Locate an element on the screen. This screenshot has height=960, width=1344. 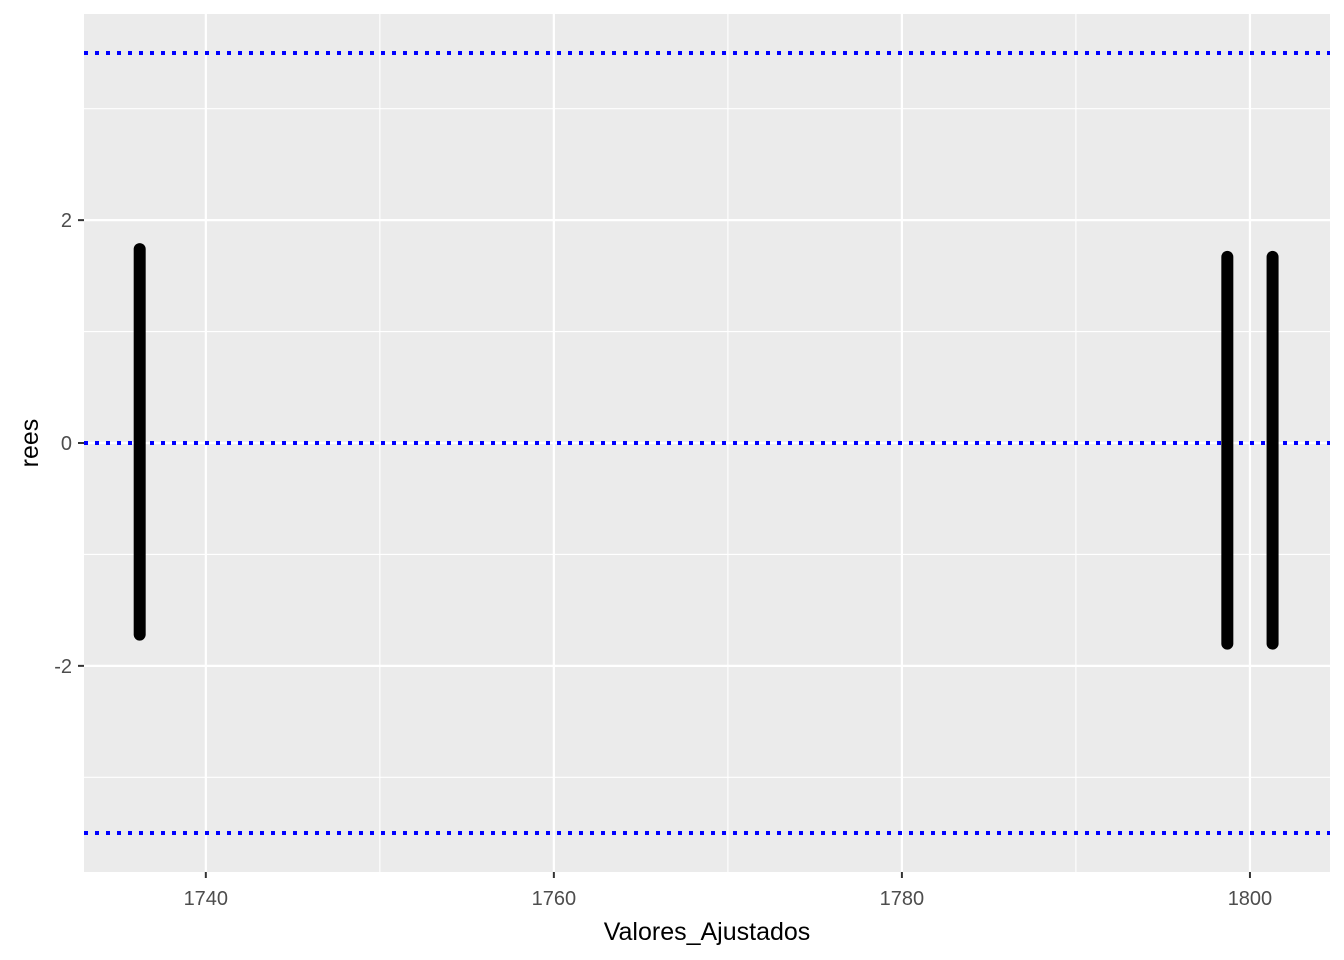
x-axis: 1740 1760 1780 1800 is located at coordinates (728, 891).